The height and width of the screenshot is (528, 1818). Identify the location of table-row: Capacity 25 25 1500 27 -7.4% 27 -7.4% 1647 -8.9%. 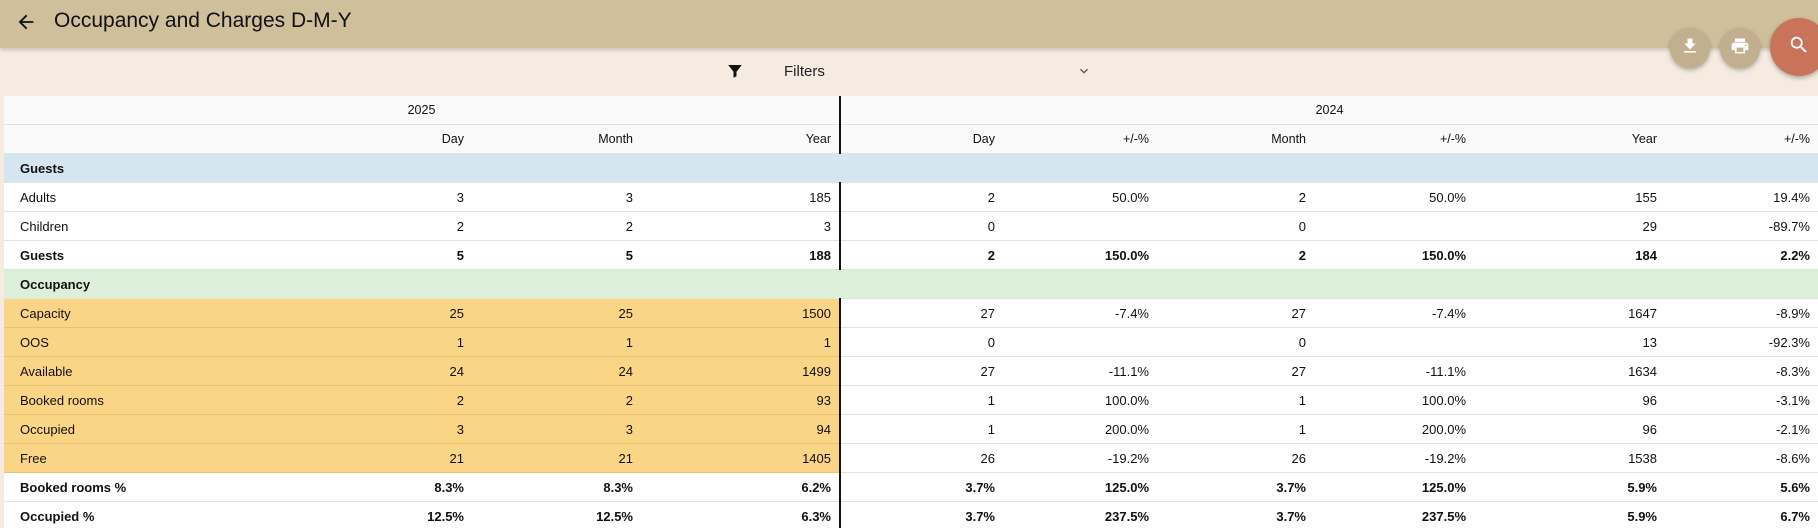
(911, 313).